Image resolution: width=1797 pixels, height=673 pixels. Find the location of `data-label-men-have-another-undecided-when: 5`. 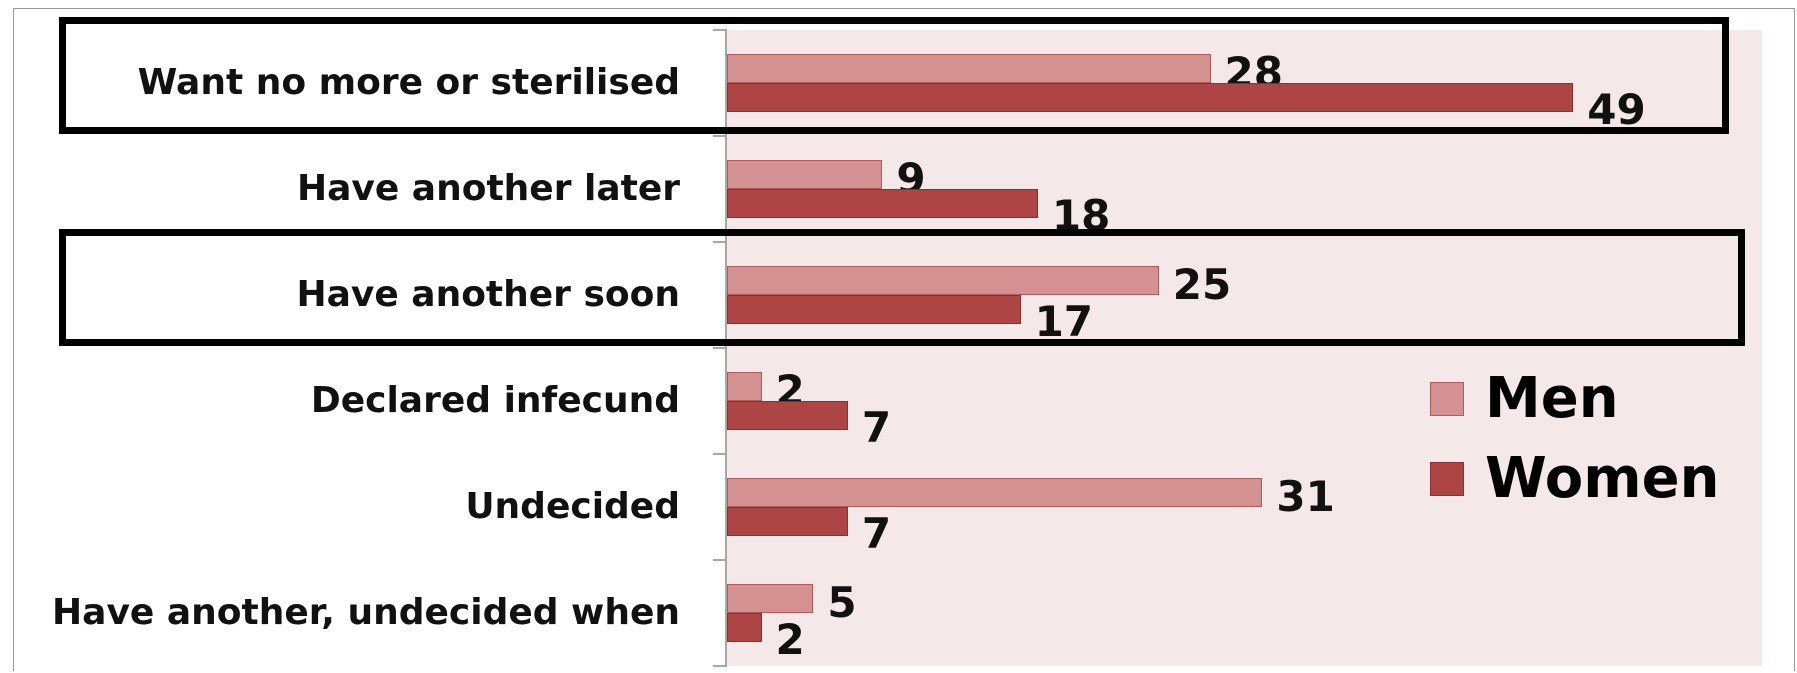

data-label-men-have-another-undecided-when: 5 is located at coordinates (842, 602).